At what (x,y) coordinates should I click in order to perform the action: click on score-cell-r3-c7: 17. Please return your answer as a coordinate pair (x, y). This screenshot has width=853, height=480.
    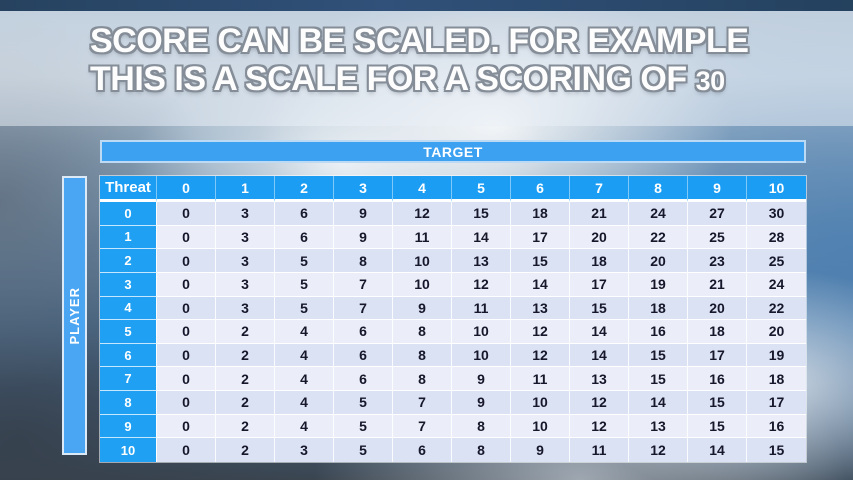
    Looking at the image, I should click on (599, 284).